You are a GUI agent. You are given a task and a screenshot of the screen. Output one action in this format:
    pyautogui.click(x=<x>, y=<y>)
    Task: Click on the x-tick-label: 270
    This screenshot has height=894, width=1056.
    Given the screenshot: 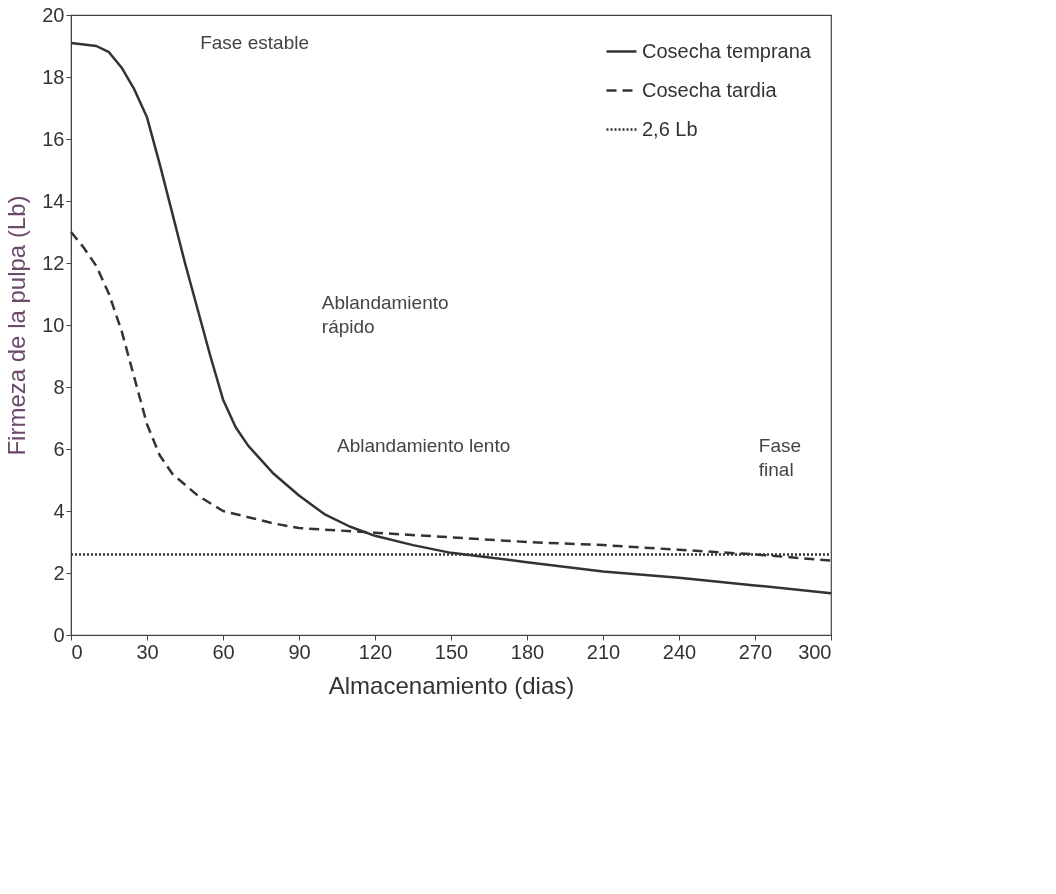 What is the action you would take?
    pyautogui.click(x=755, y=651)
    